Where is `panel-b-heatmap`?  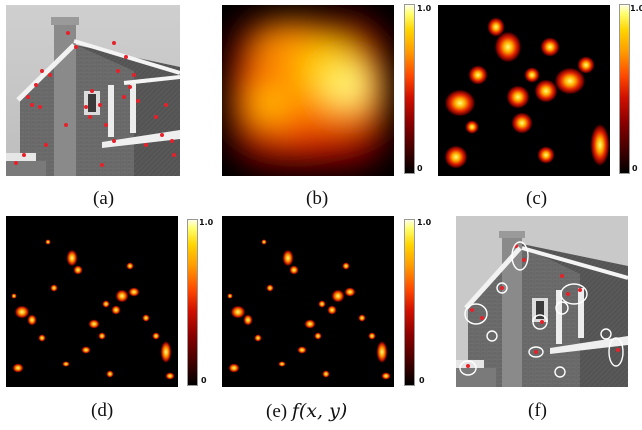 panel-b-heatmap is located at coordinates (308, 90).